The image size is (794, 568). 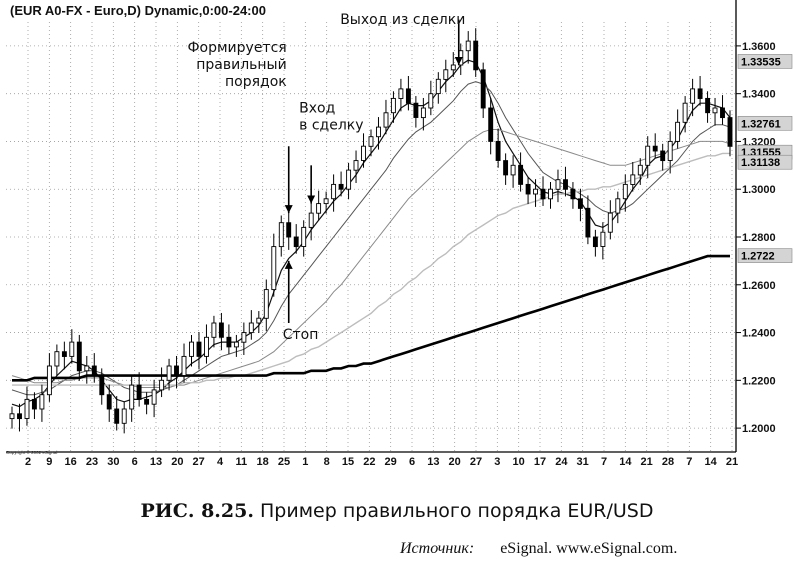 What do you see at coordinates (236, 48) in the screenshot?
I see `annotation-label: Формируется` at bounding box center [236, 48].